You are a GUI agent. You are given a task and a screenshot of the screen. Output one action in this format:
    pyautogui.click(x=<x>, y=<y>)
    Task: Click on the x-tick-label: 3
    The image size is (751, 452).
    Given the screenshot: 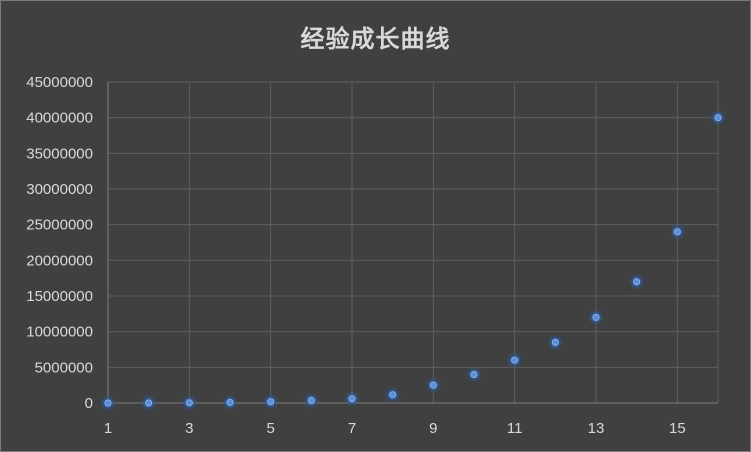 What is the action you would take?
    pyautogui.click(x=189, y=428)
    